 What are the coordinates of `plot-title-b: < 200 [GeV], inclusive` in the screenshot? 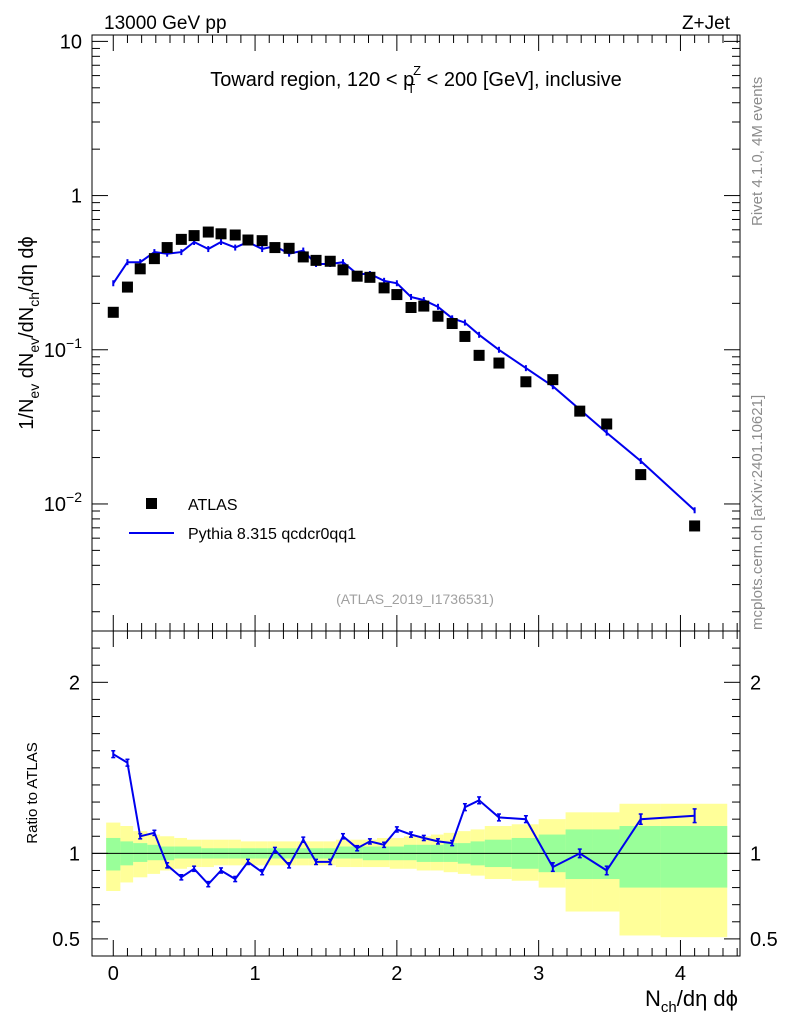 It's located at (521, 80).